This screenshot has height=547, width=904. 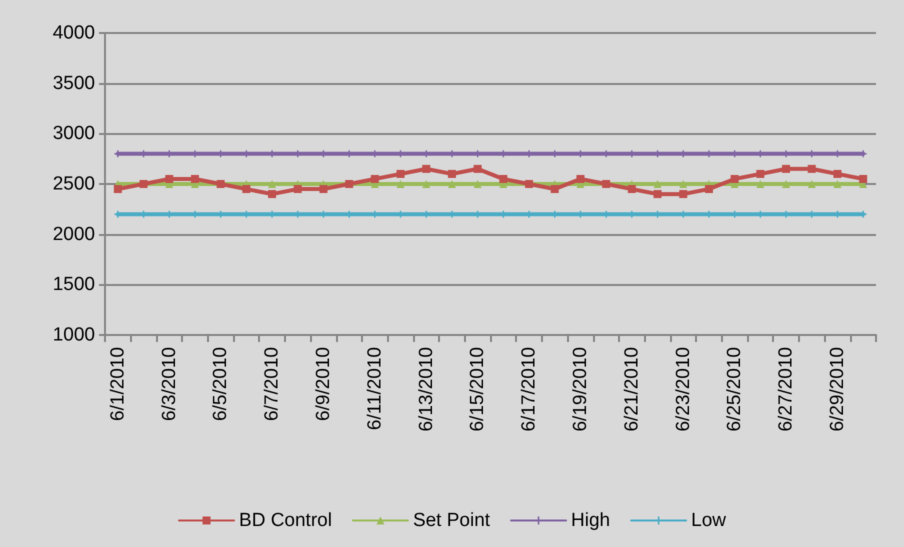 What do you see at coordinates (73, 234) in the screenshot?
I see `y-tick-label: 2000` at bounding box center [73, 234].